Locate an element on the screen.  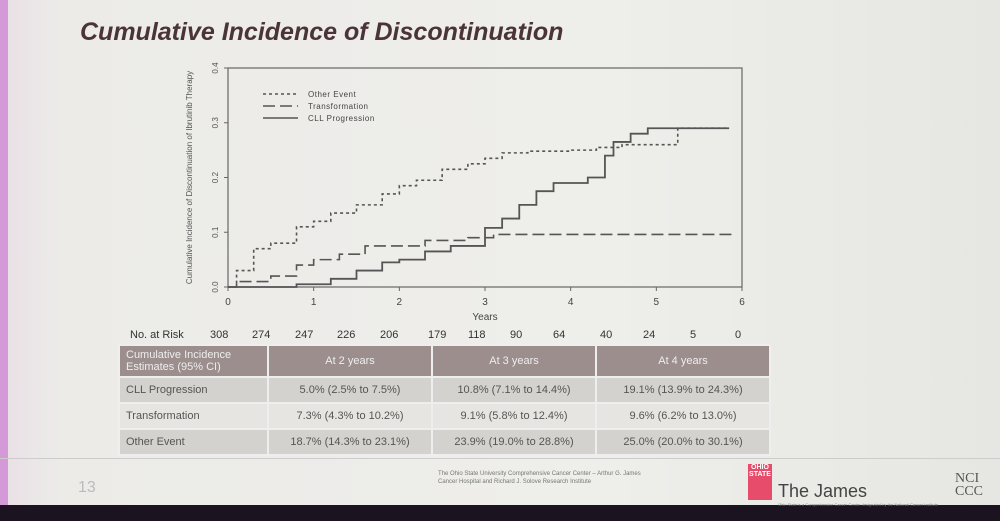
table-cell: 18.7% (14.3% to 23.1%) is located at coordinates (350, 442).